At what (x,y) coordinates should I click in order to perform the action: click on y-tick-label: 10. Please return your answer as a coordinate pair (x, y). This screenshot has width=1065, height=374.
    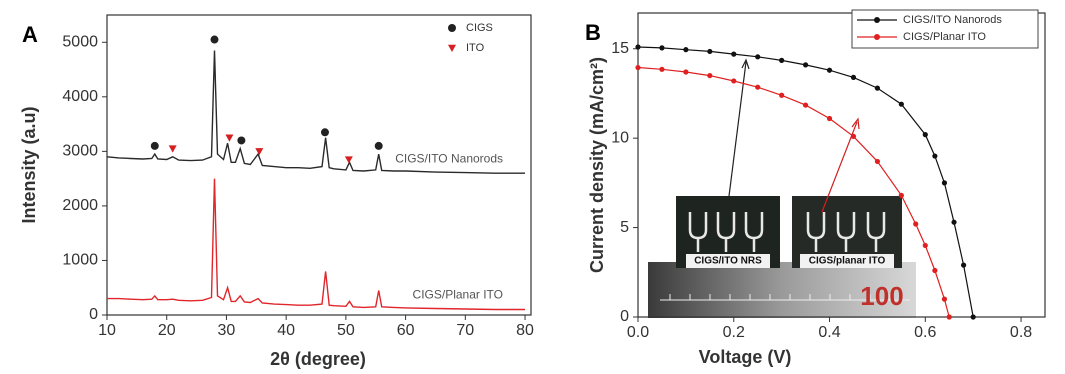
    Looking at the image, I should click on (620, 137).